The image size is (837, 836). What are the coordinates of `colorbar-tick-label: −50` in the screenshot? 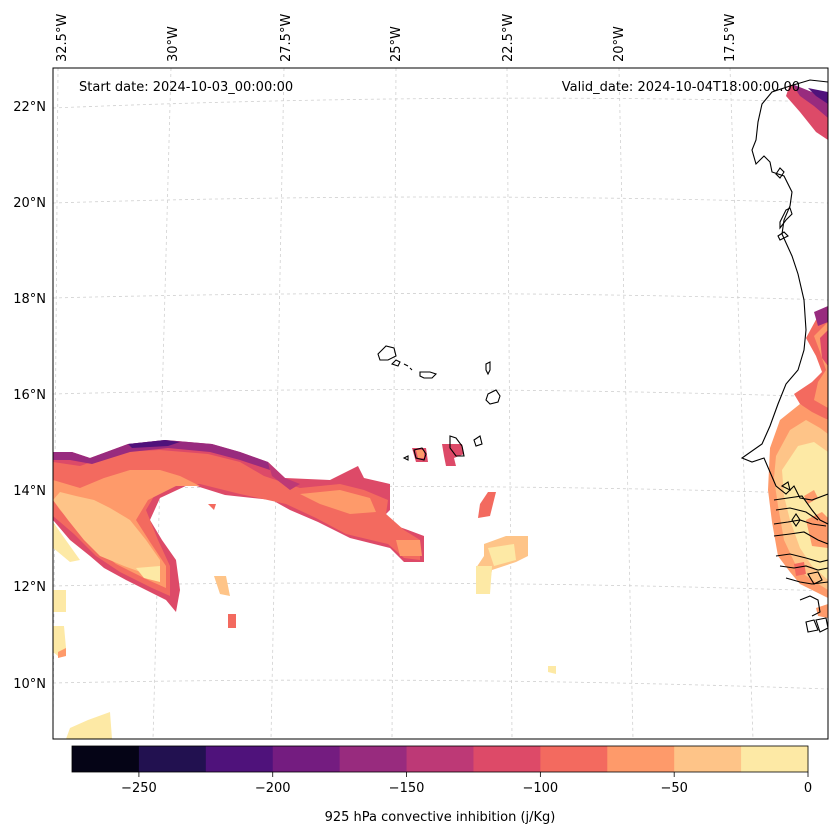 It's located at (673, 788).